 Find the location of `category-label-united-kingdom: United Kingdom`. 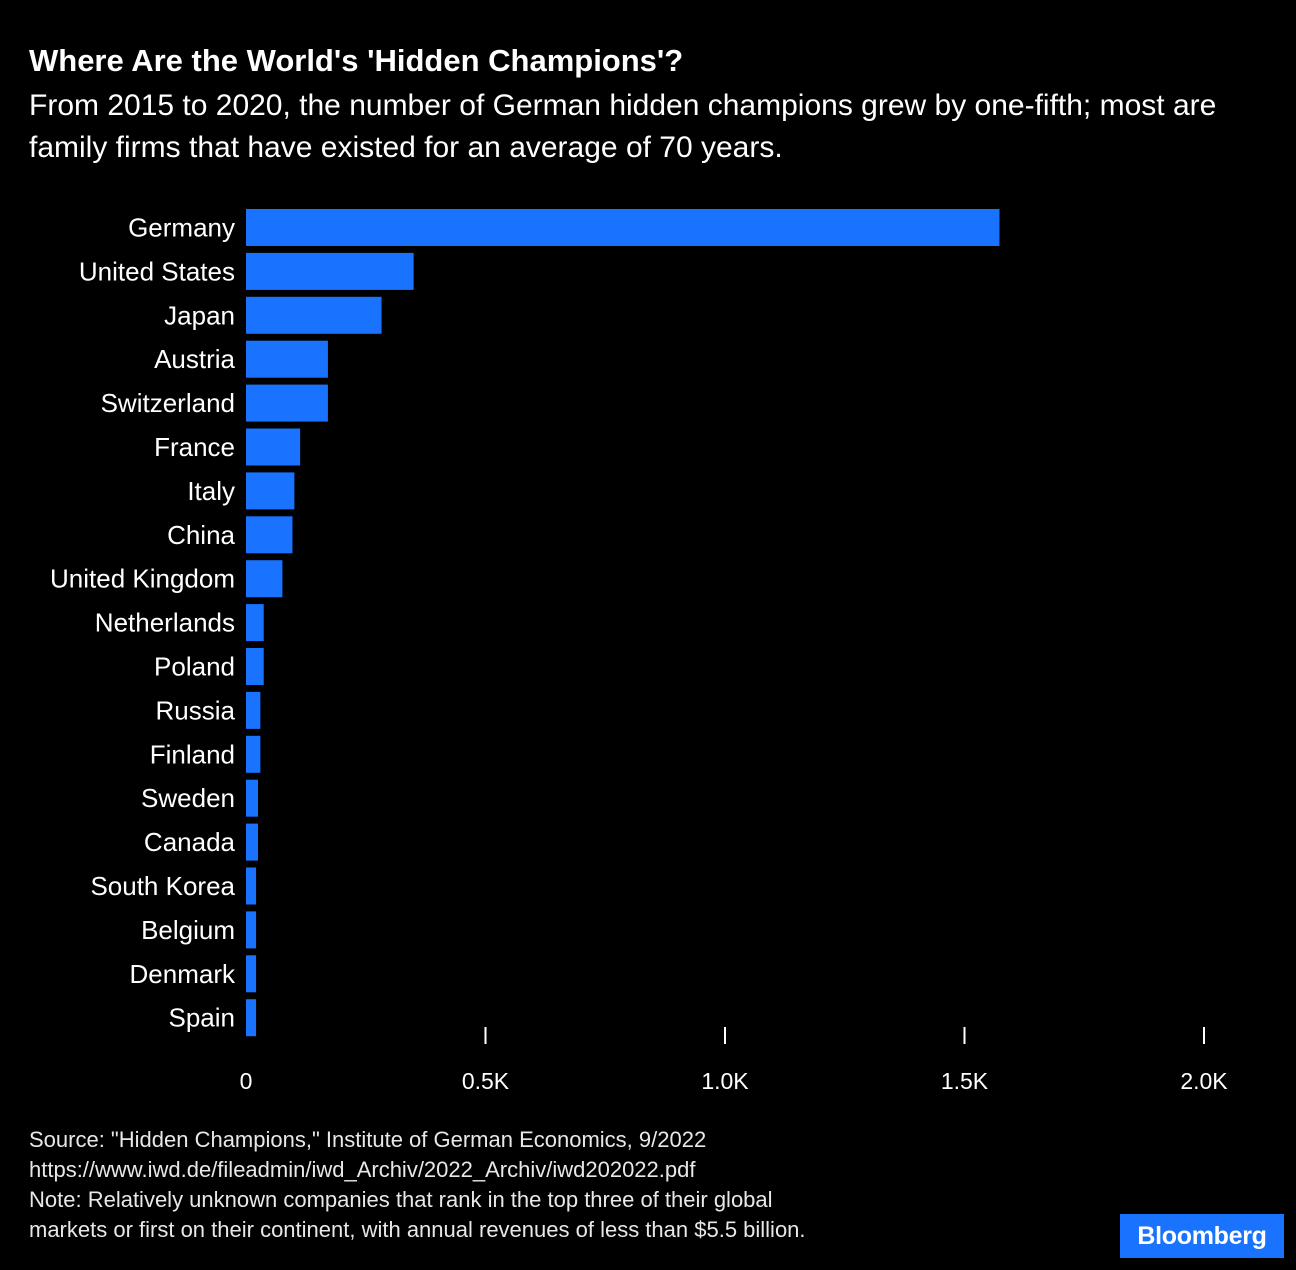

category-label-united-kingdom: United Kingdom is located at coordinates (142, 579).